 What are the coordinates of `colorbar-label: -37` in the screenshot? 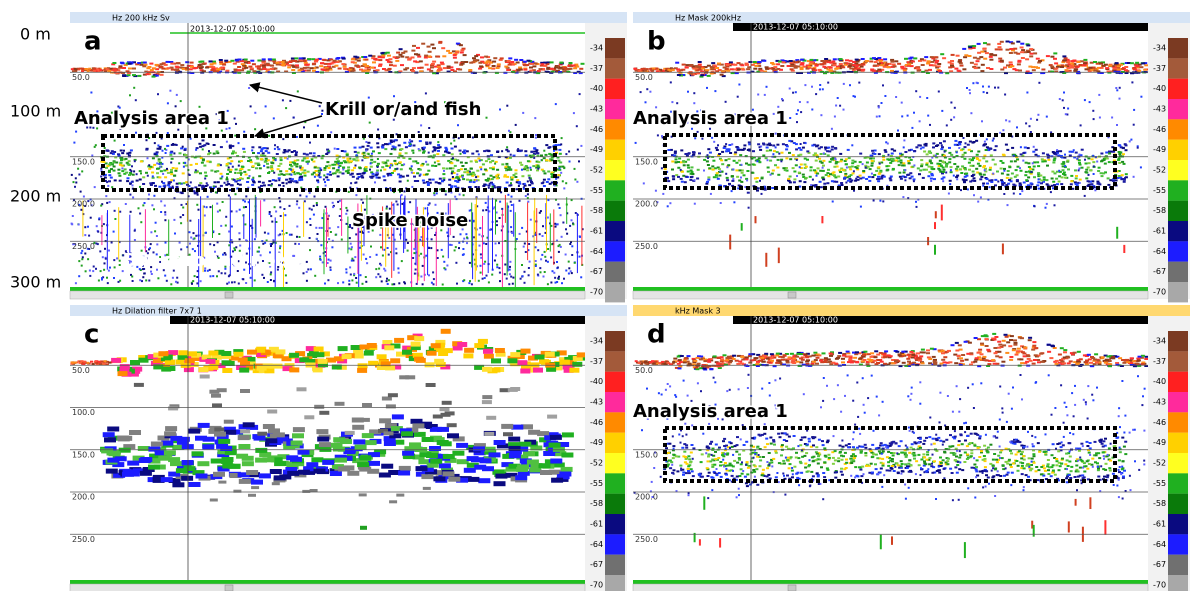 It's located at (596, 68).